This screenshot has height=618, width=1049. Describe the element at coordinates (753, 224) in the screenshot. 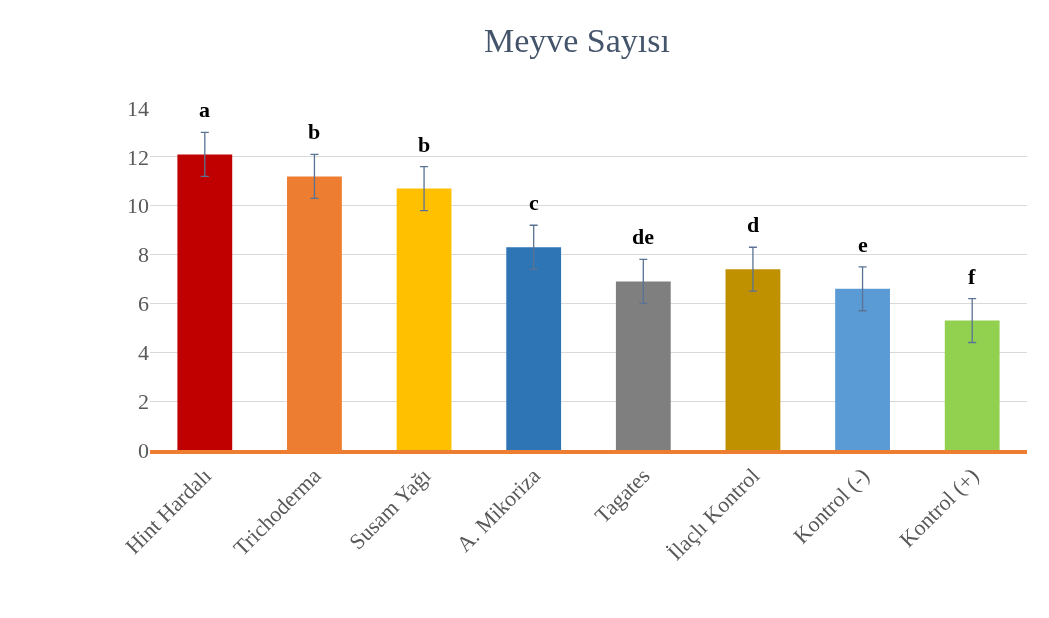

I see `annotation: d` at that location.